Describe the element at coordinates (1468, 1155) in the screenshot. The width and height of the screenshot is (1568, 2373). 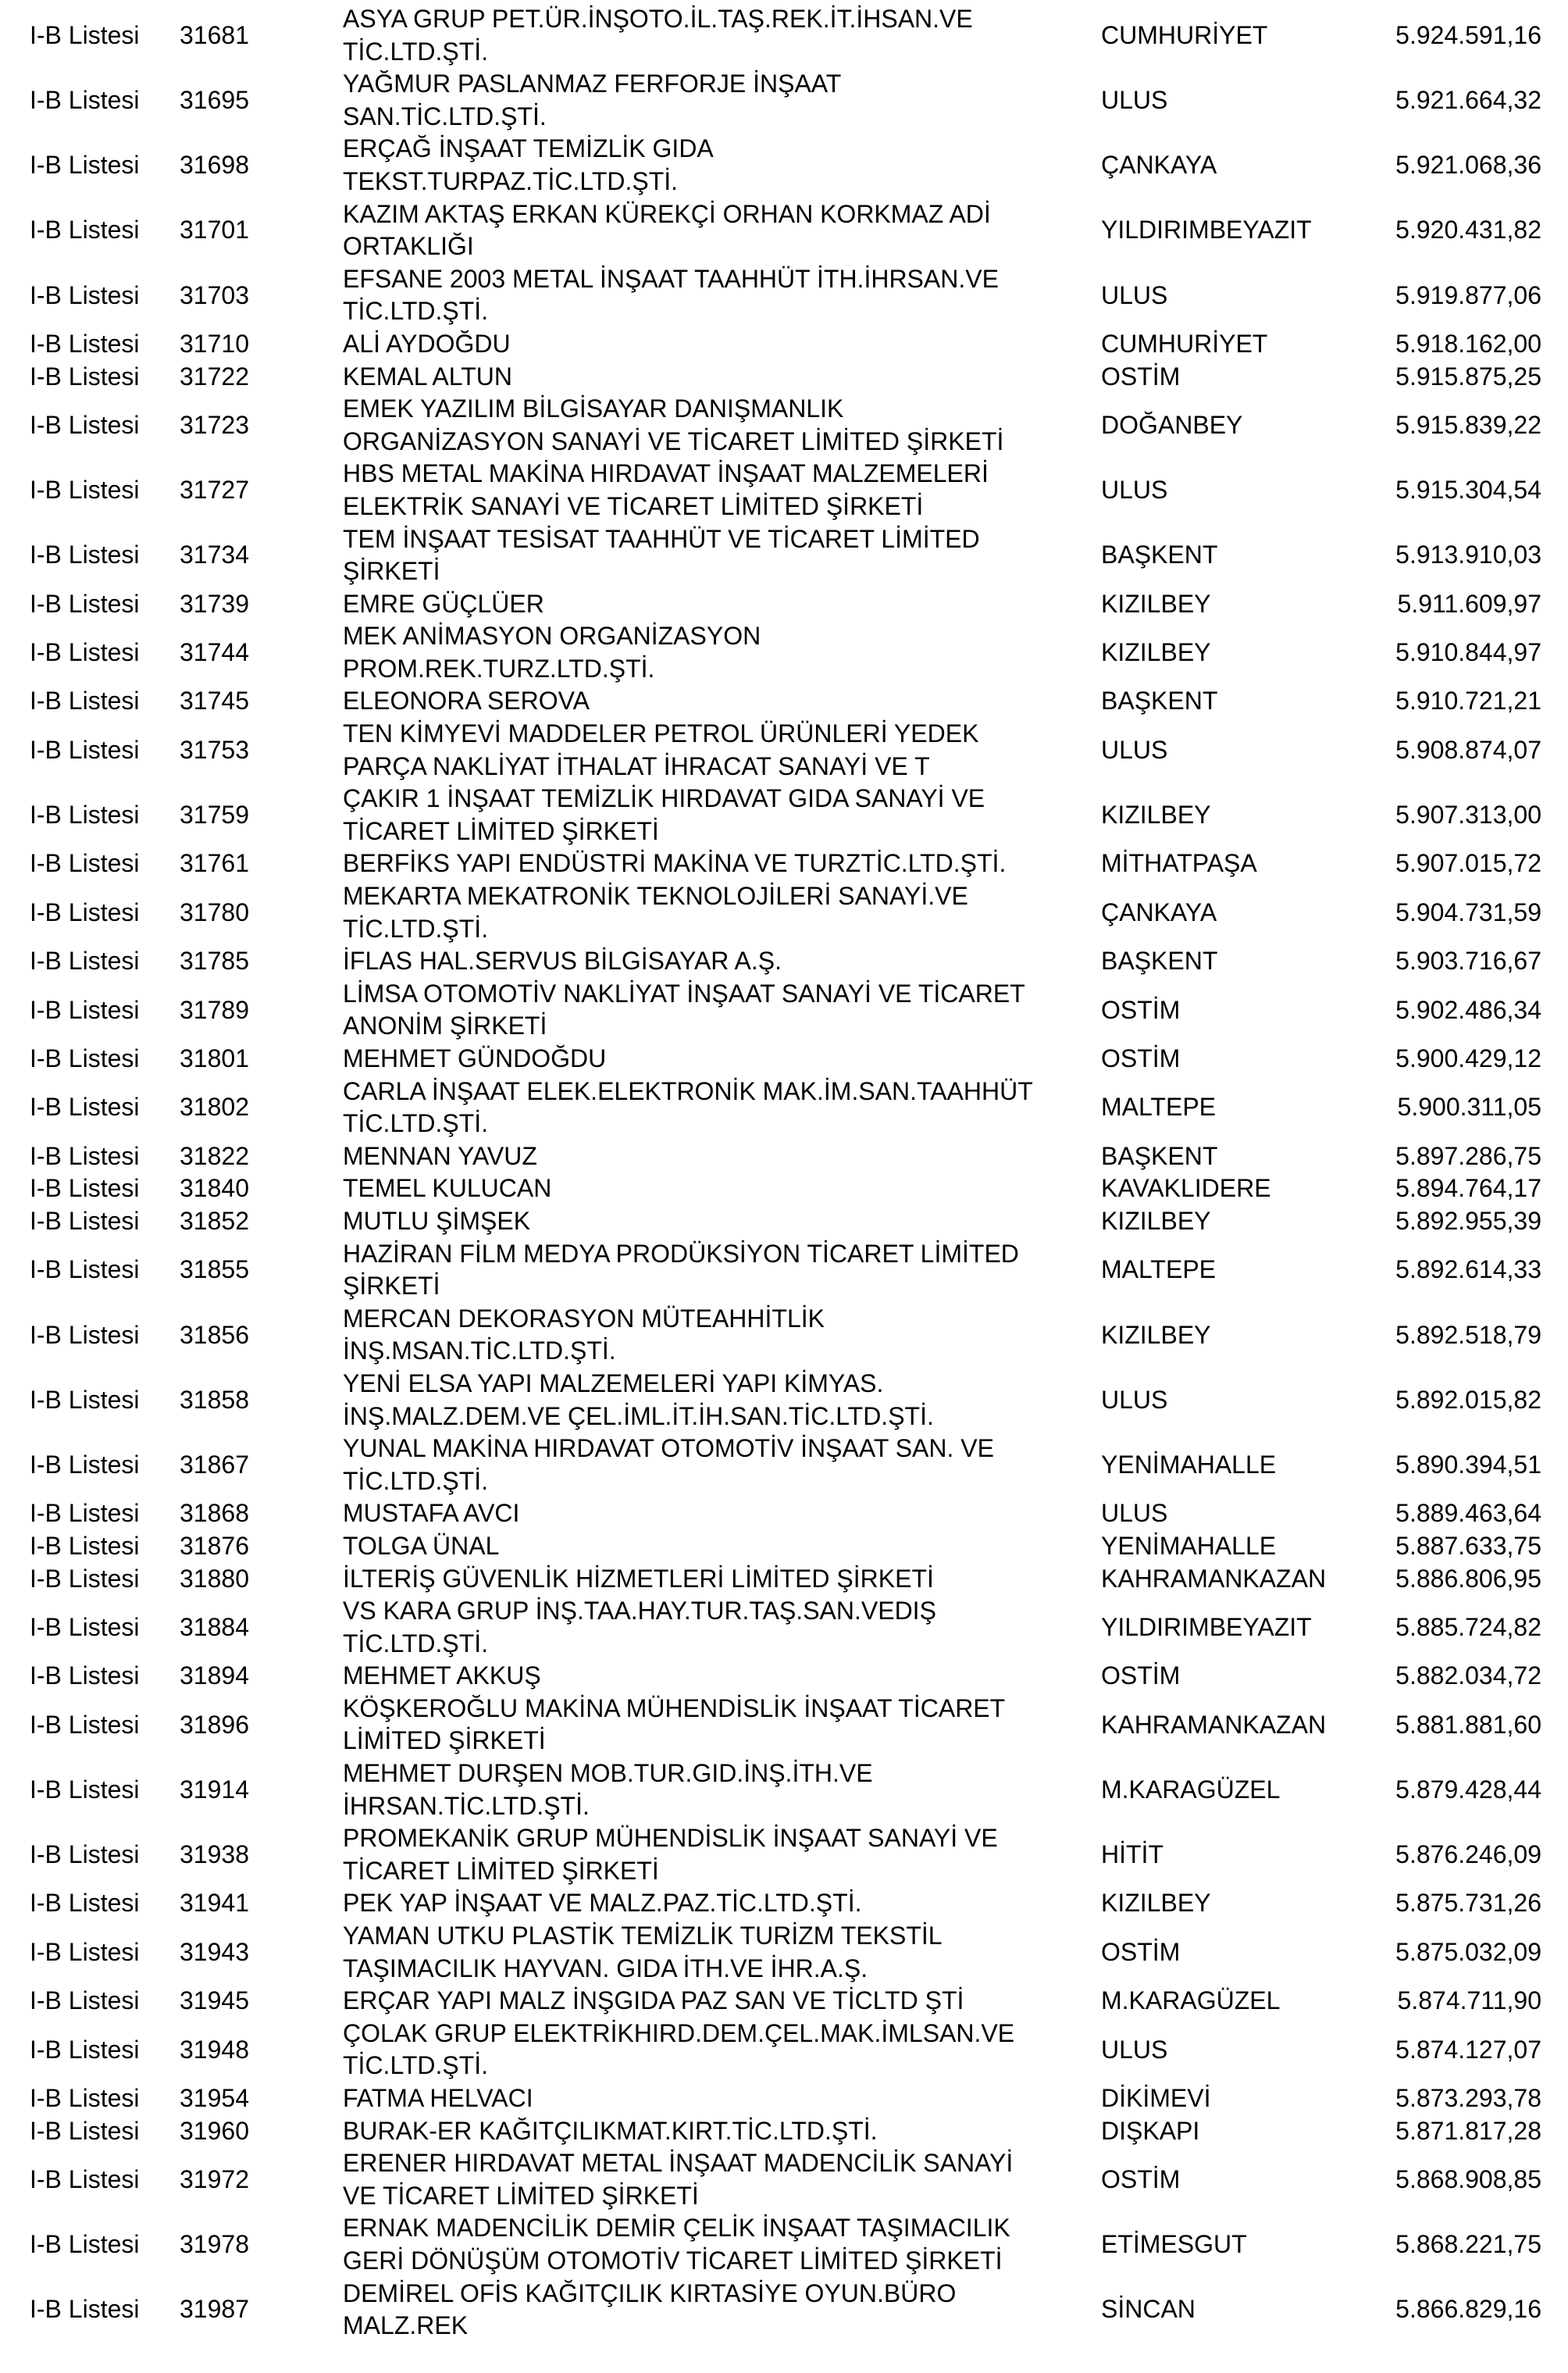
I see `amount-cell: 5.897.286,75` at that location.